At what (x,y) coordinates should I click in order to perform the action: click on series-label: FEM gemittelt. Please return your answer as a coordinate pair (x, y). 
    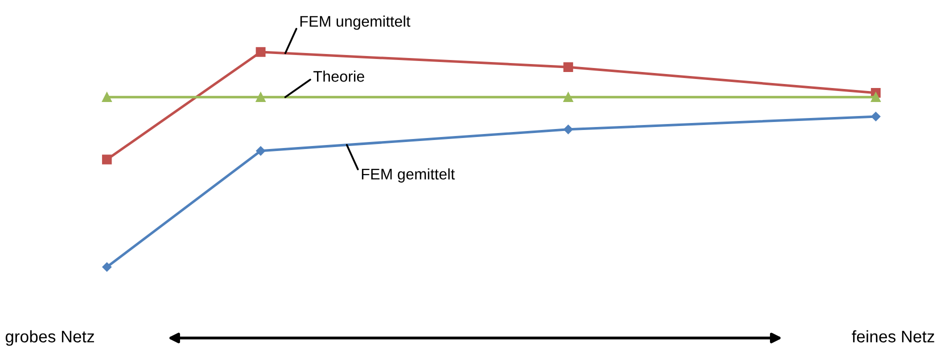
    Looking at the image, I should click on (408, 175).